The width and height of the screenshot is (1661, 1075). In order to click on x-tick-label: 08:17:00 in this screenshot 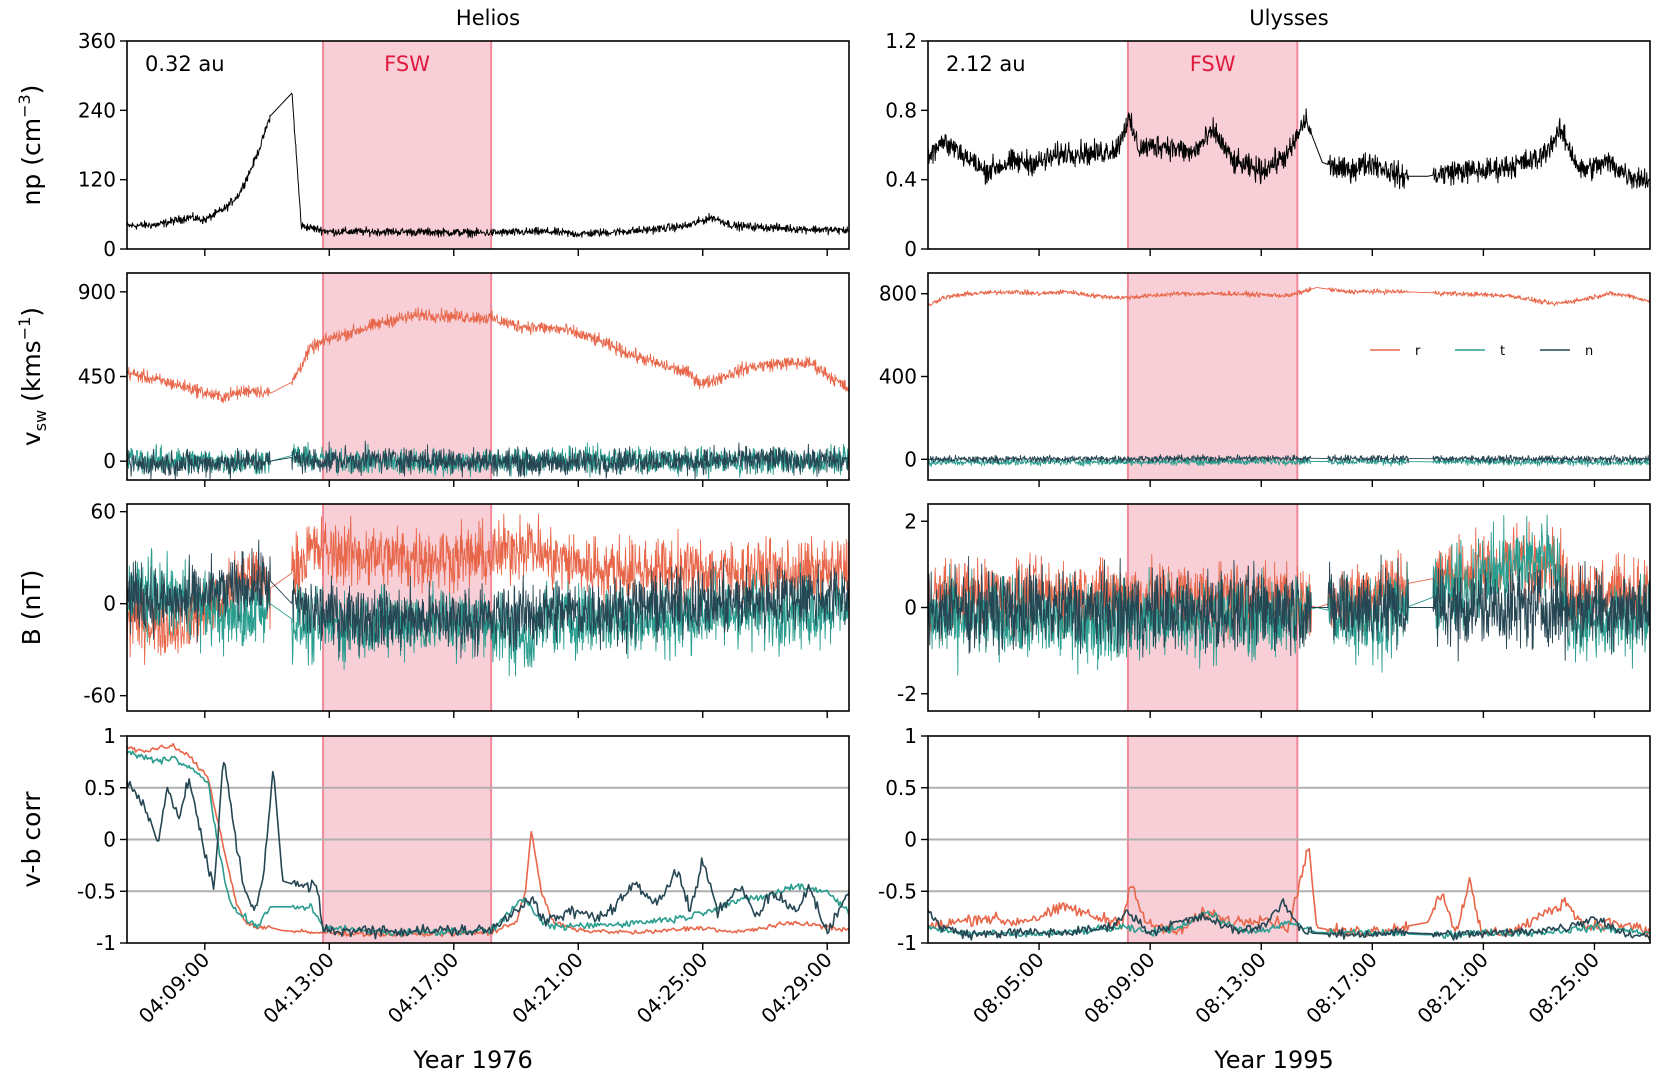, I will do `click(1341, 988)`.